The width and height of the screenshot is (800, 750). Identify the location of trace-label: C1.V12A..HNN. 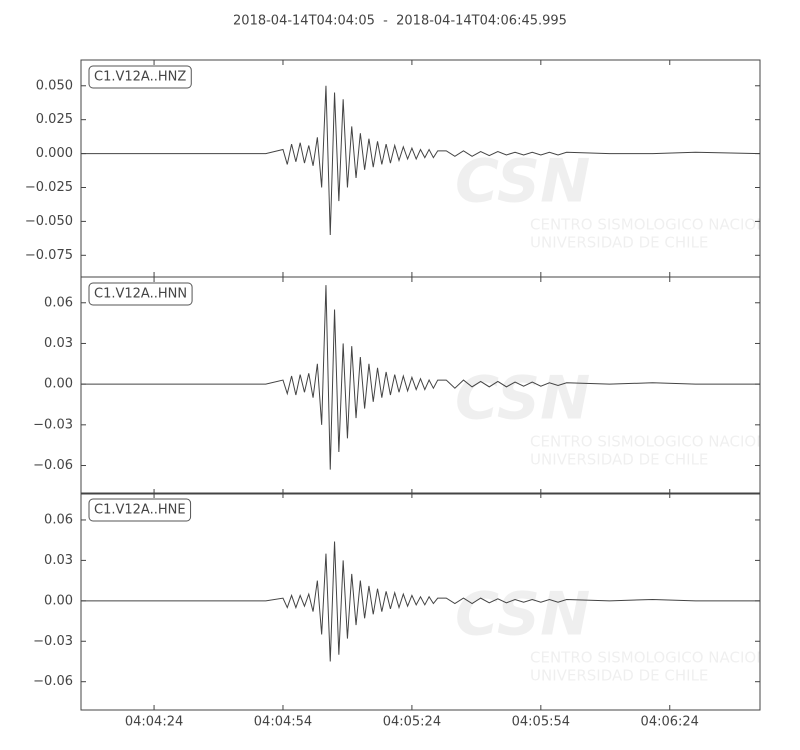
(140, 294).